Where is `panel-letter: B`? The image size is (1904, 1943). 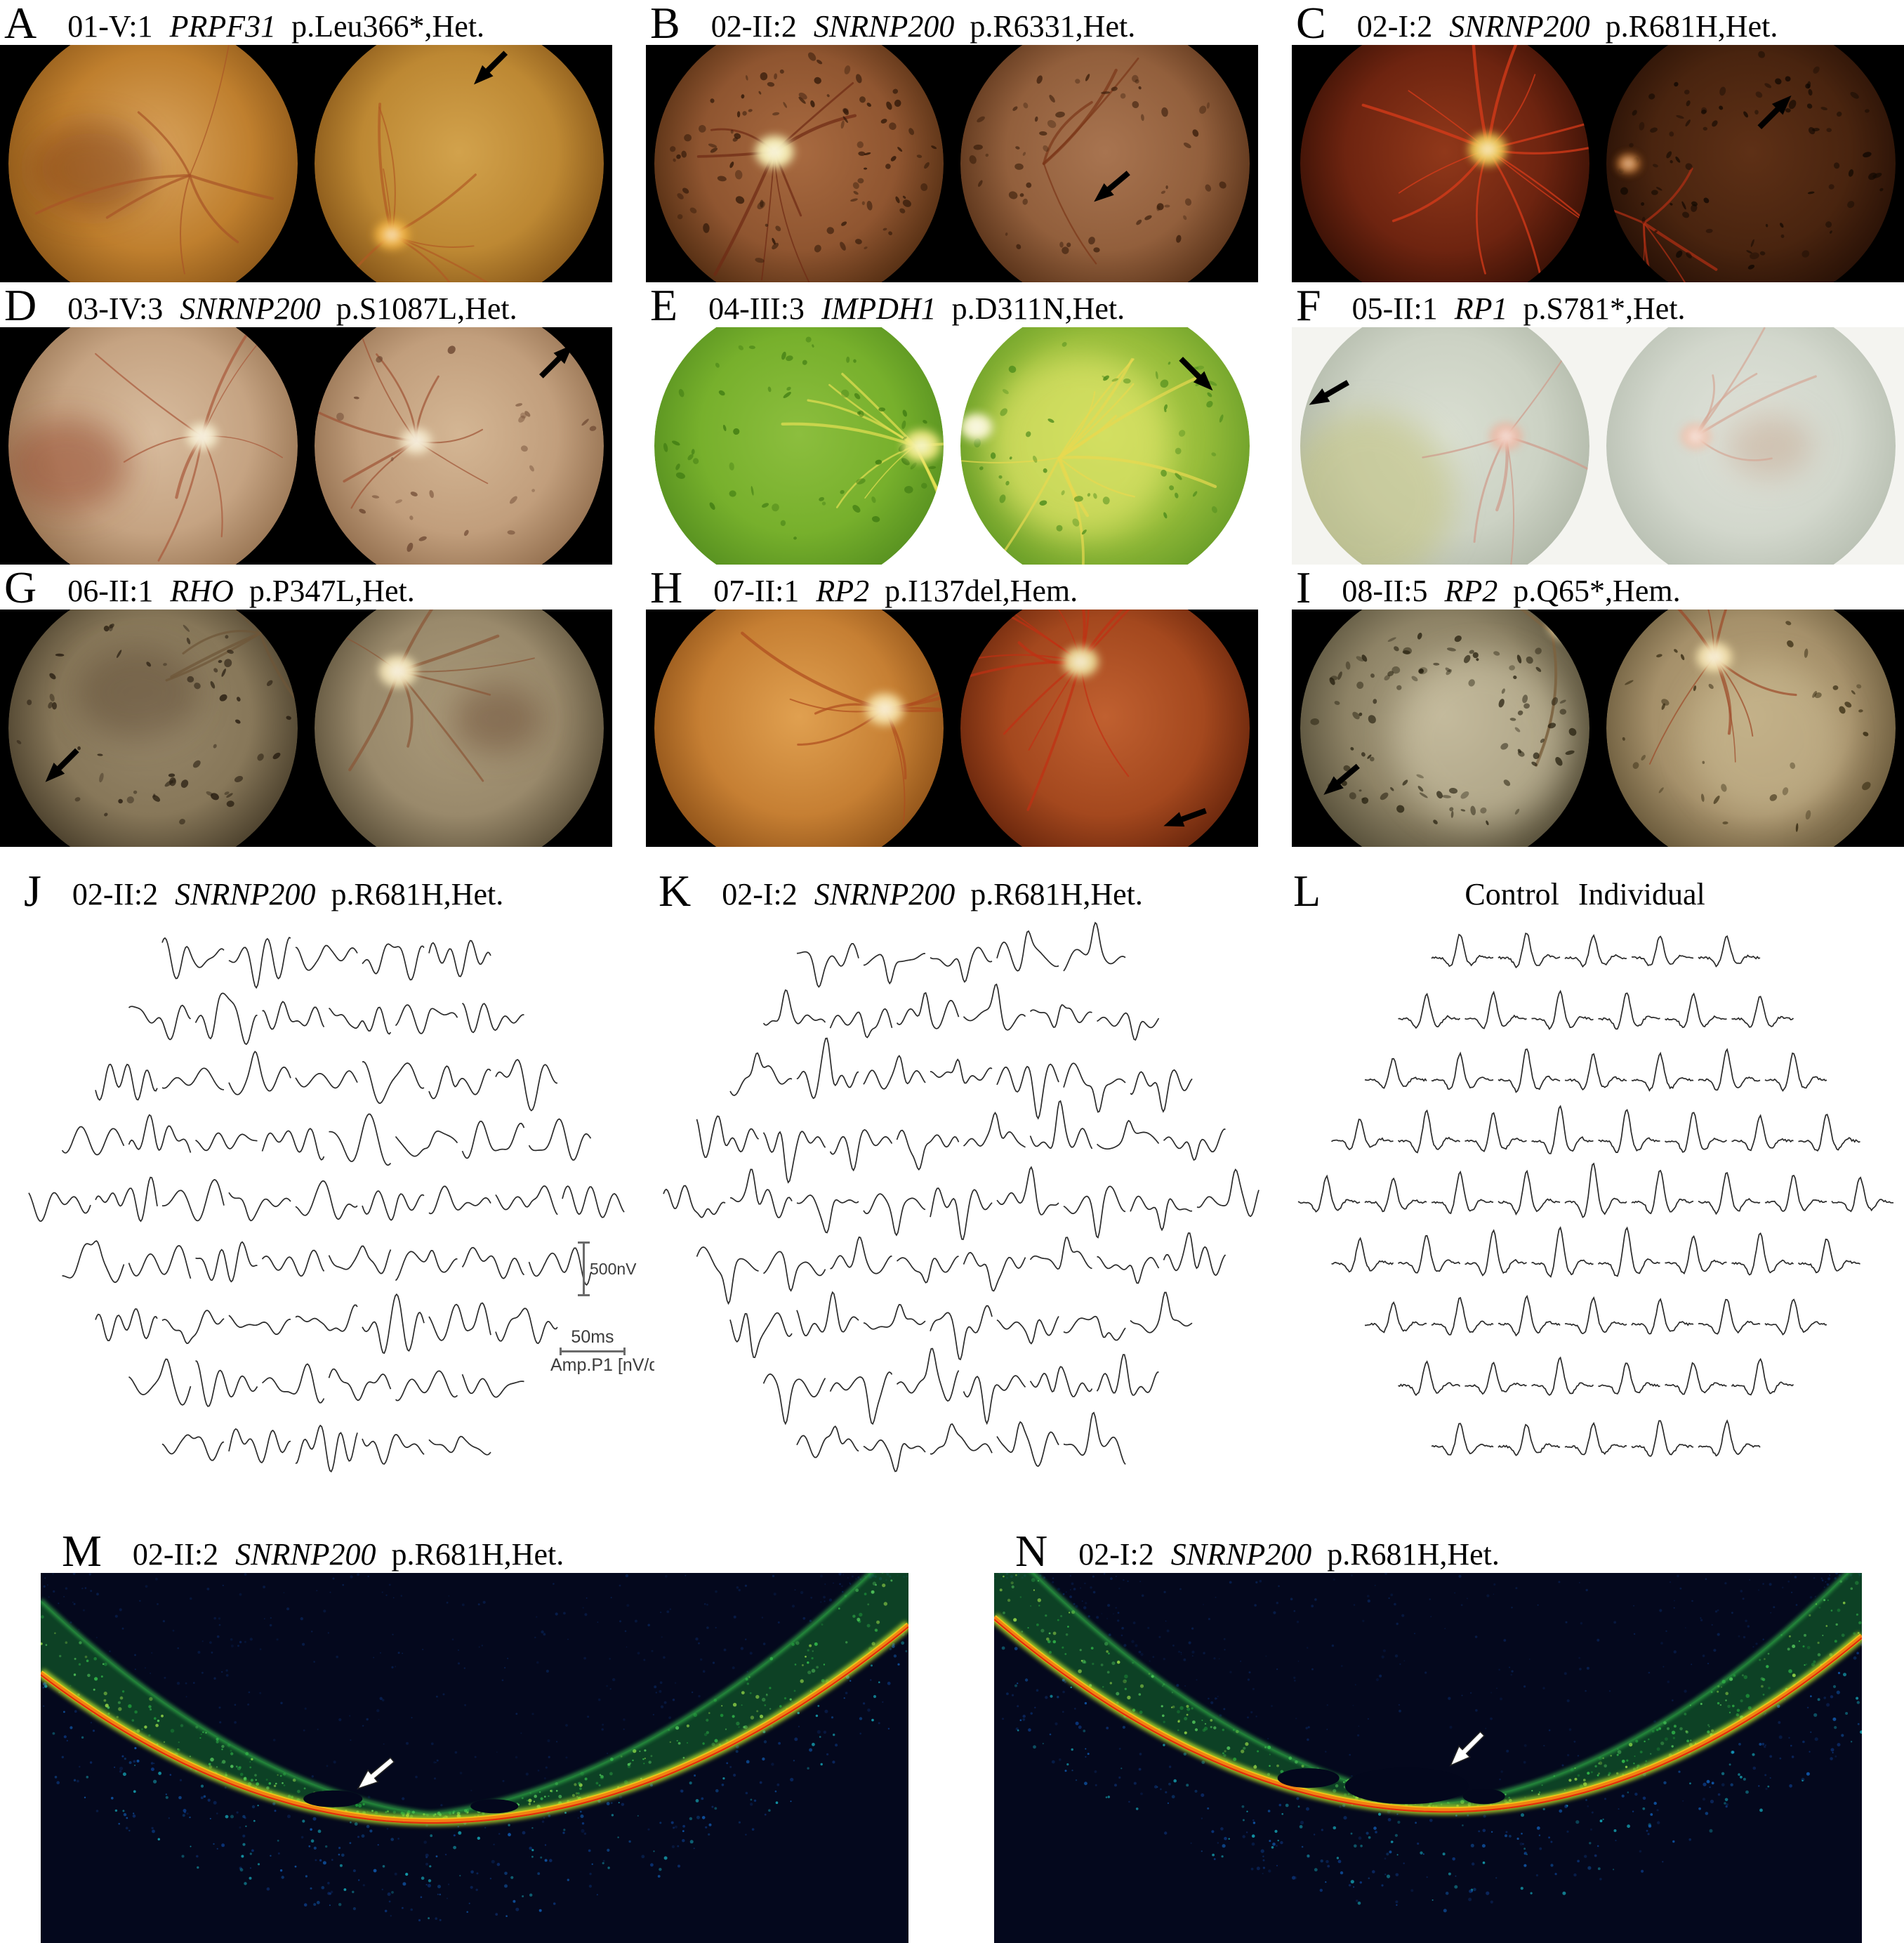 panel-letter: B is located at coordinates (665, 23).